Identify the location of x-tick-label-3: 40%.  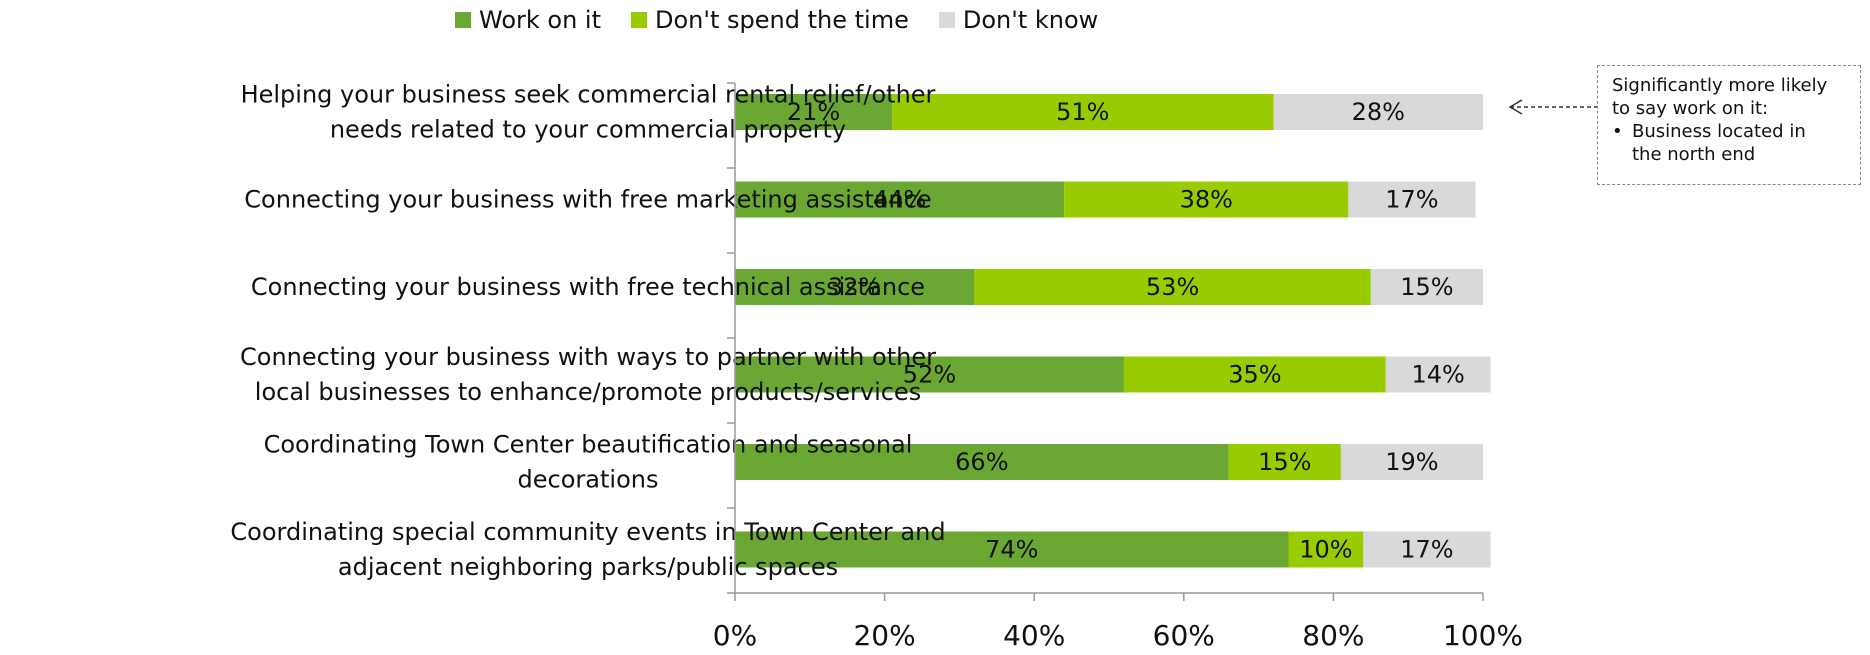
(1034, 635).